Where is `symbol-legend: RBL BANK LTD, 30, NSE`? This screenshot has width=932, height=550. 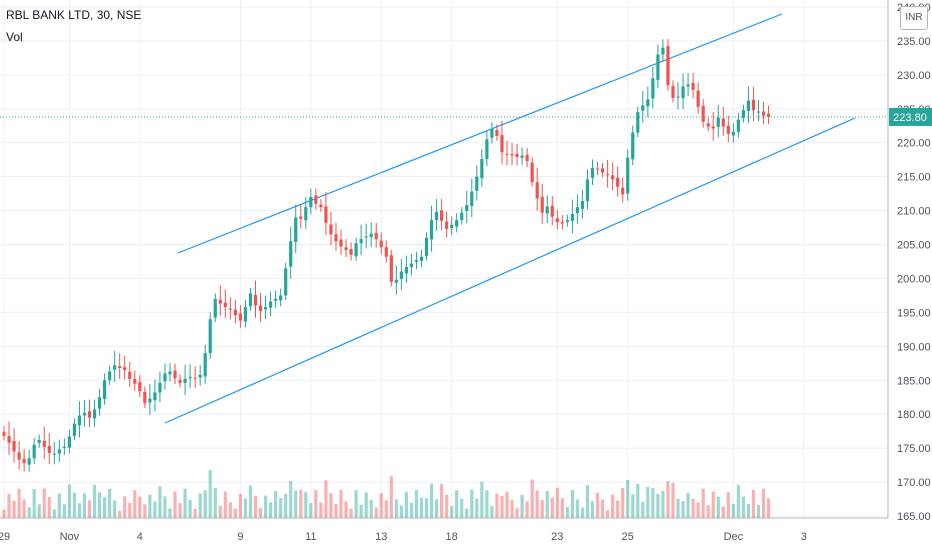
symbol-legend: RBL BANK LTD, 30, NSE is located at coordinates (74, 15).